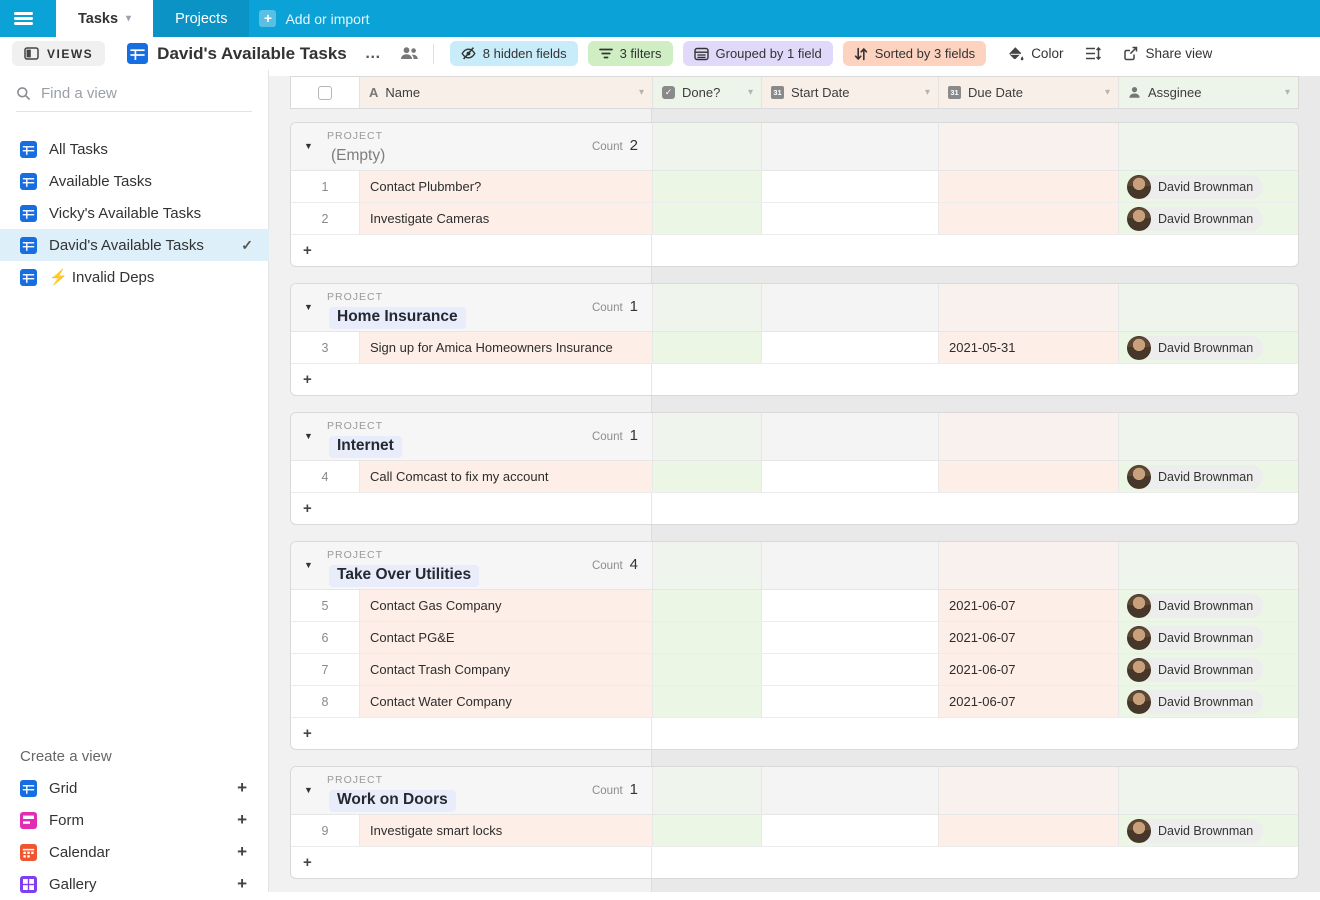  Describe the element at coordinates (505, 701) in the screenshot. I see `cell-name: Contact Water Company` at that location.